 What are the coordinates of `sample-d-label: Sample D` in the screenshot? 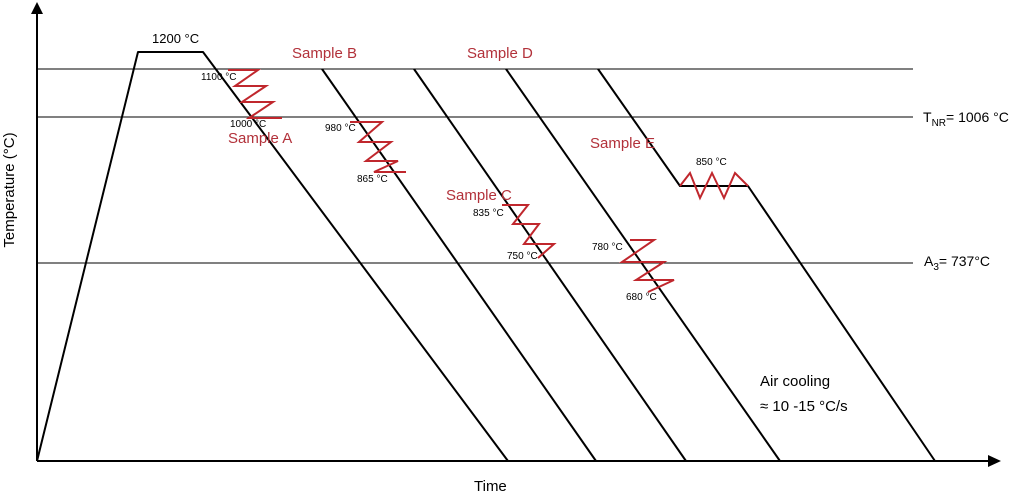 It's located at (500, 53).